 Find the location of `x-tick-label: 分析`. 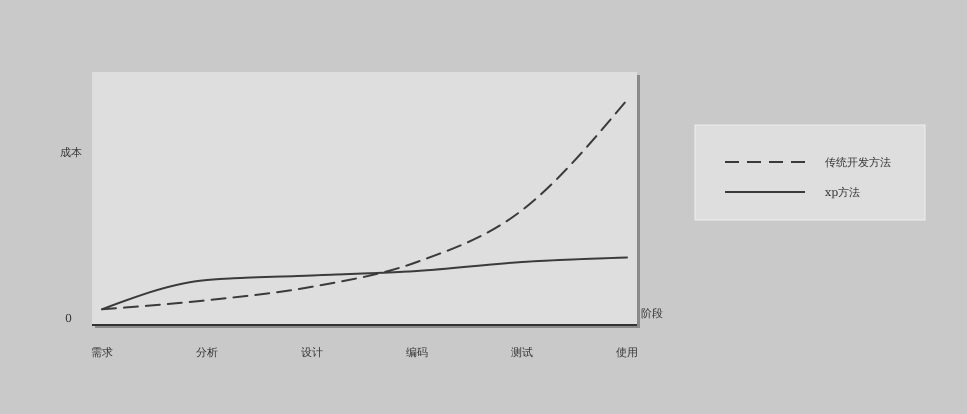

x-tick-label: 分析 is located at coordinates (207, 352).